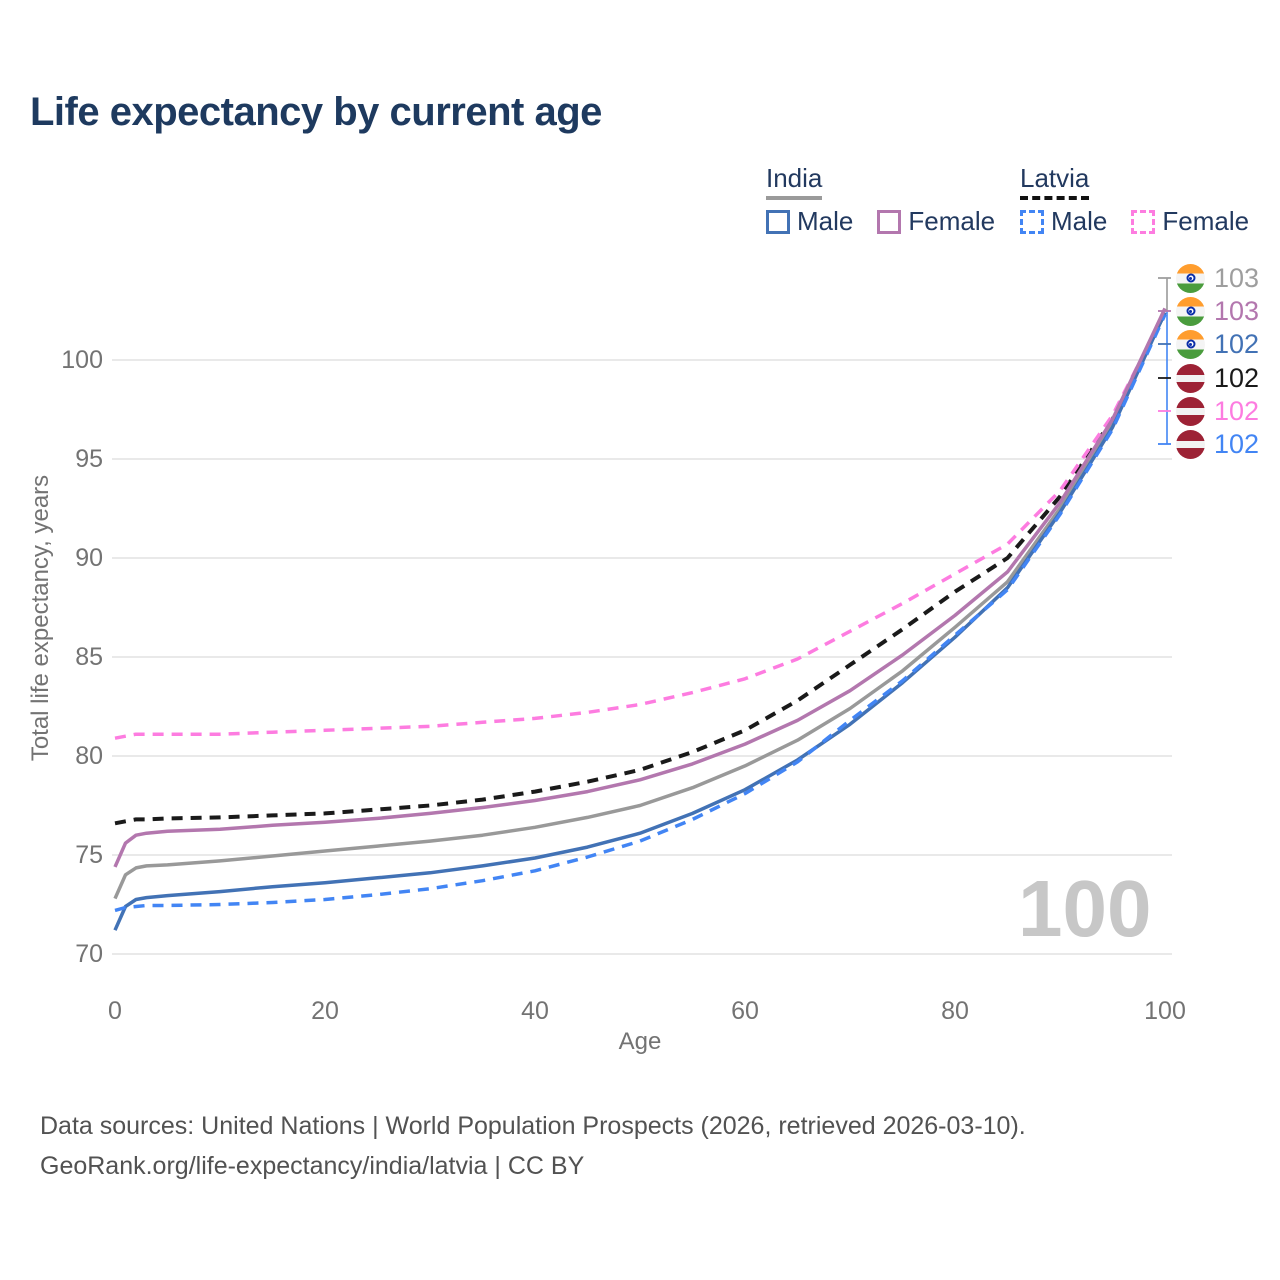  What do you see at coordinates (1143, 221) in the screenshot?
I see `legend-swatch-latvia-female` at bounding box center [1143, 221].